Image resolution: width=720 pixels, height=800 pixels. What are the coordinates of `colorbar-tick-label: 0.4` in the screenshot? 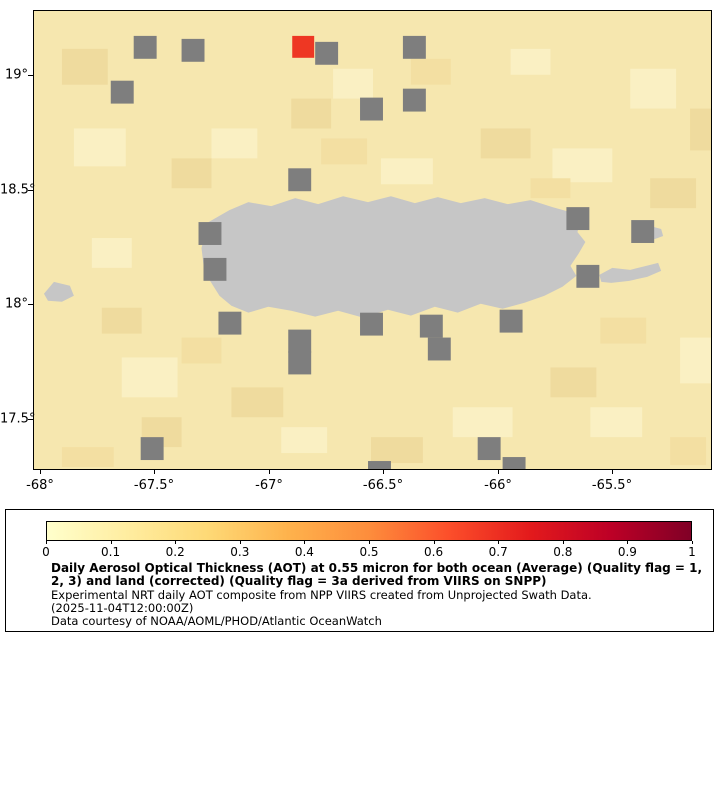 It's located at (304, 552).